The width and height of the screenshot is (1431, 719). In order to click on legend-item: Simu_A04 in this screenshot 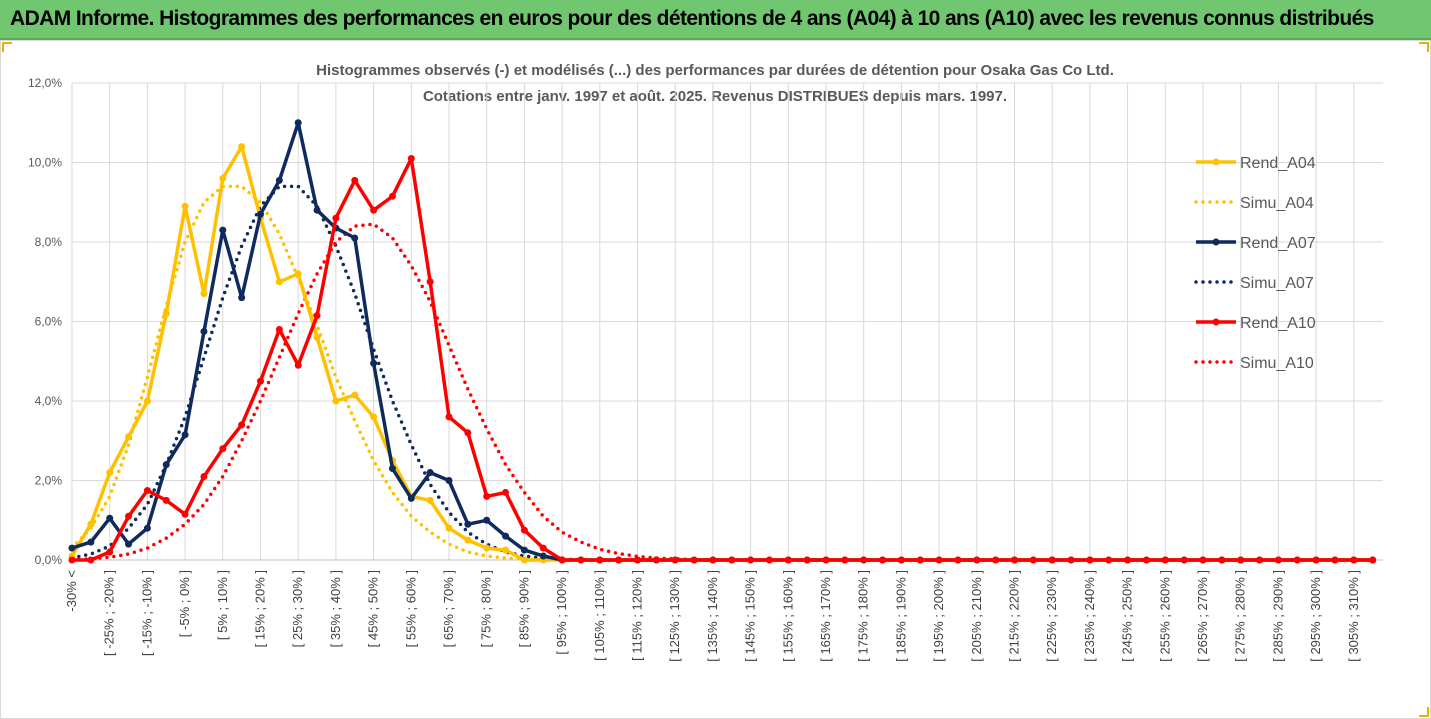, I will do `click(1254, 203)`.